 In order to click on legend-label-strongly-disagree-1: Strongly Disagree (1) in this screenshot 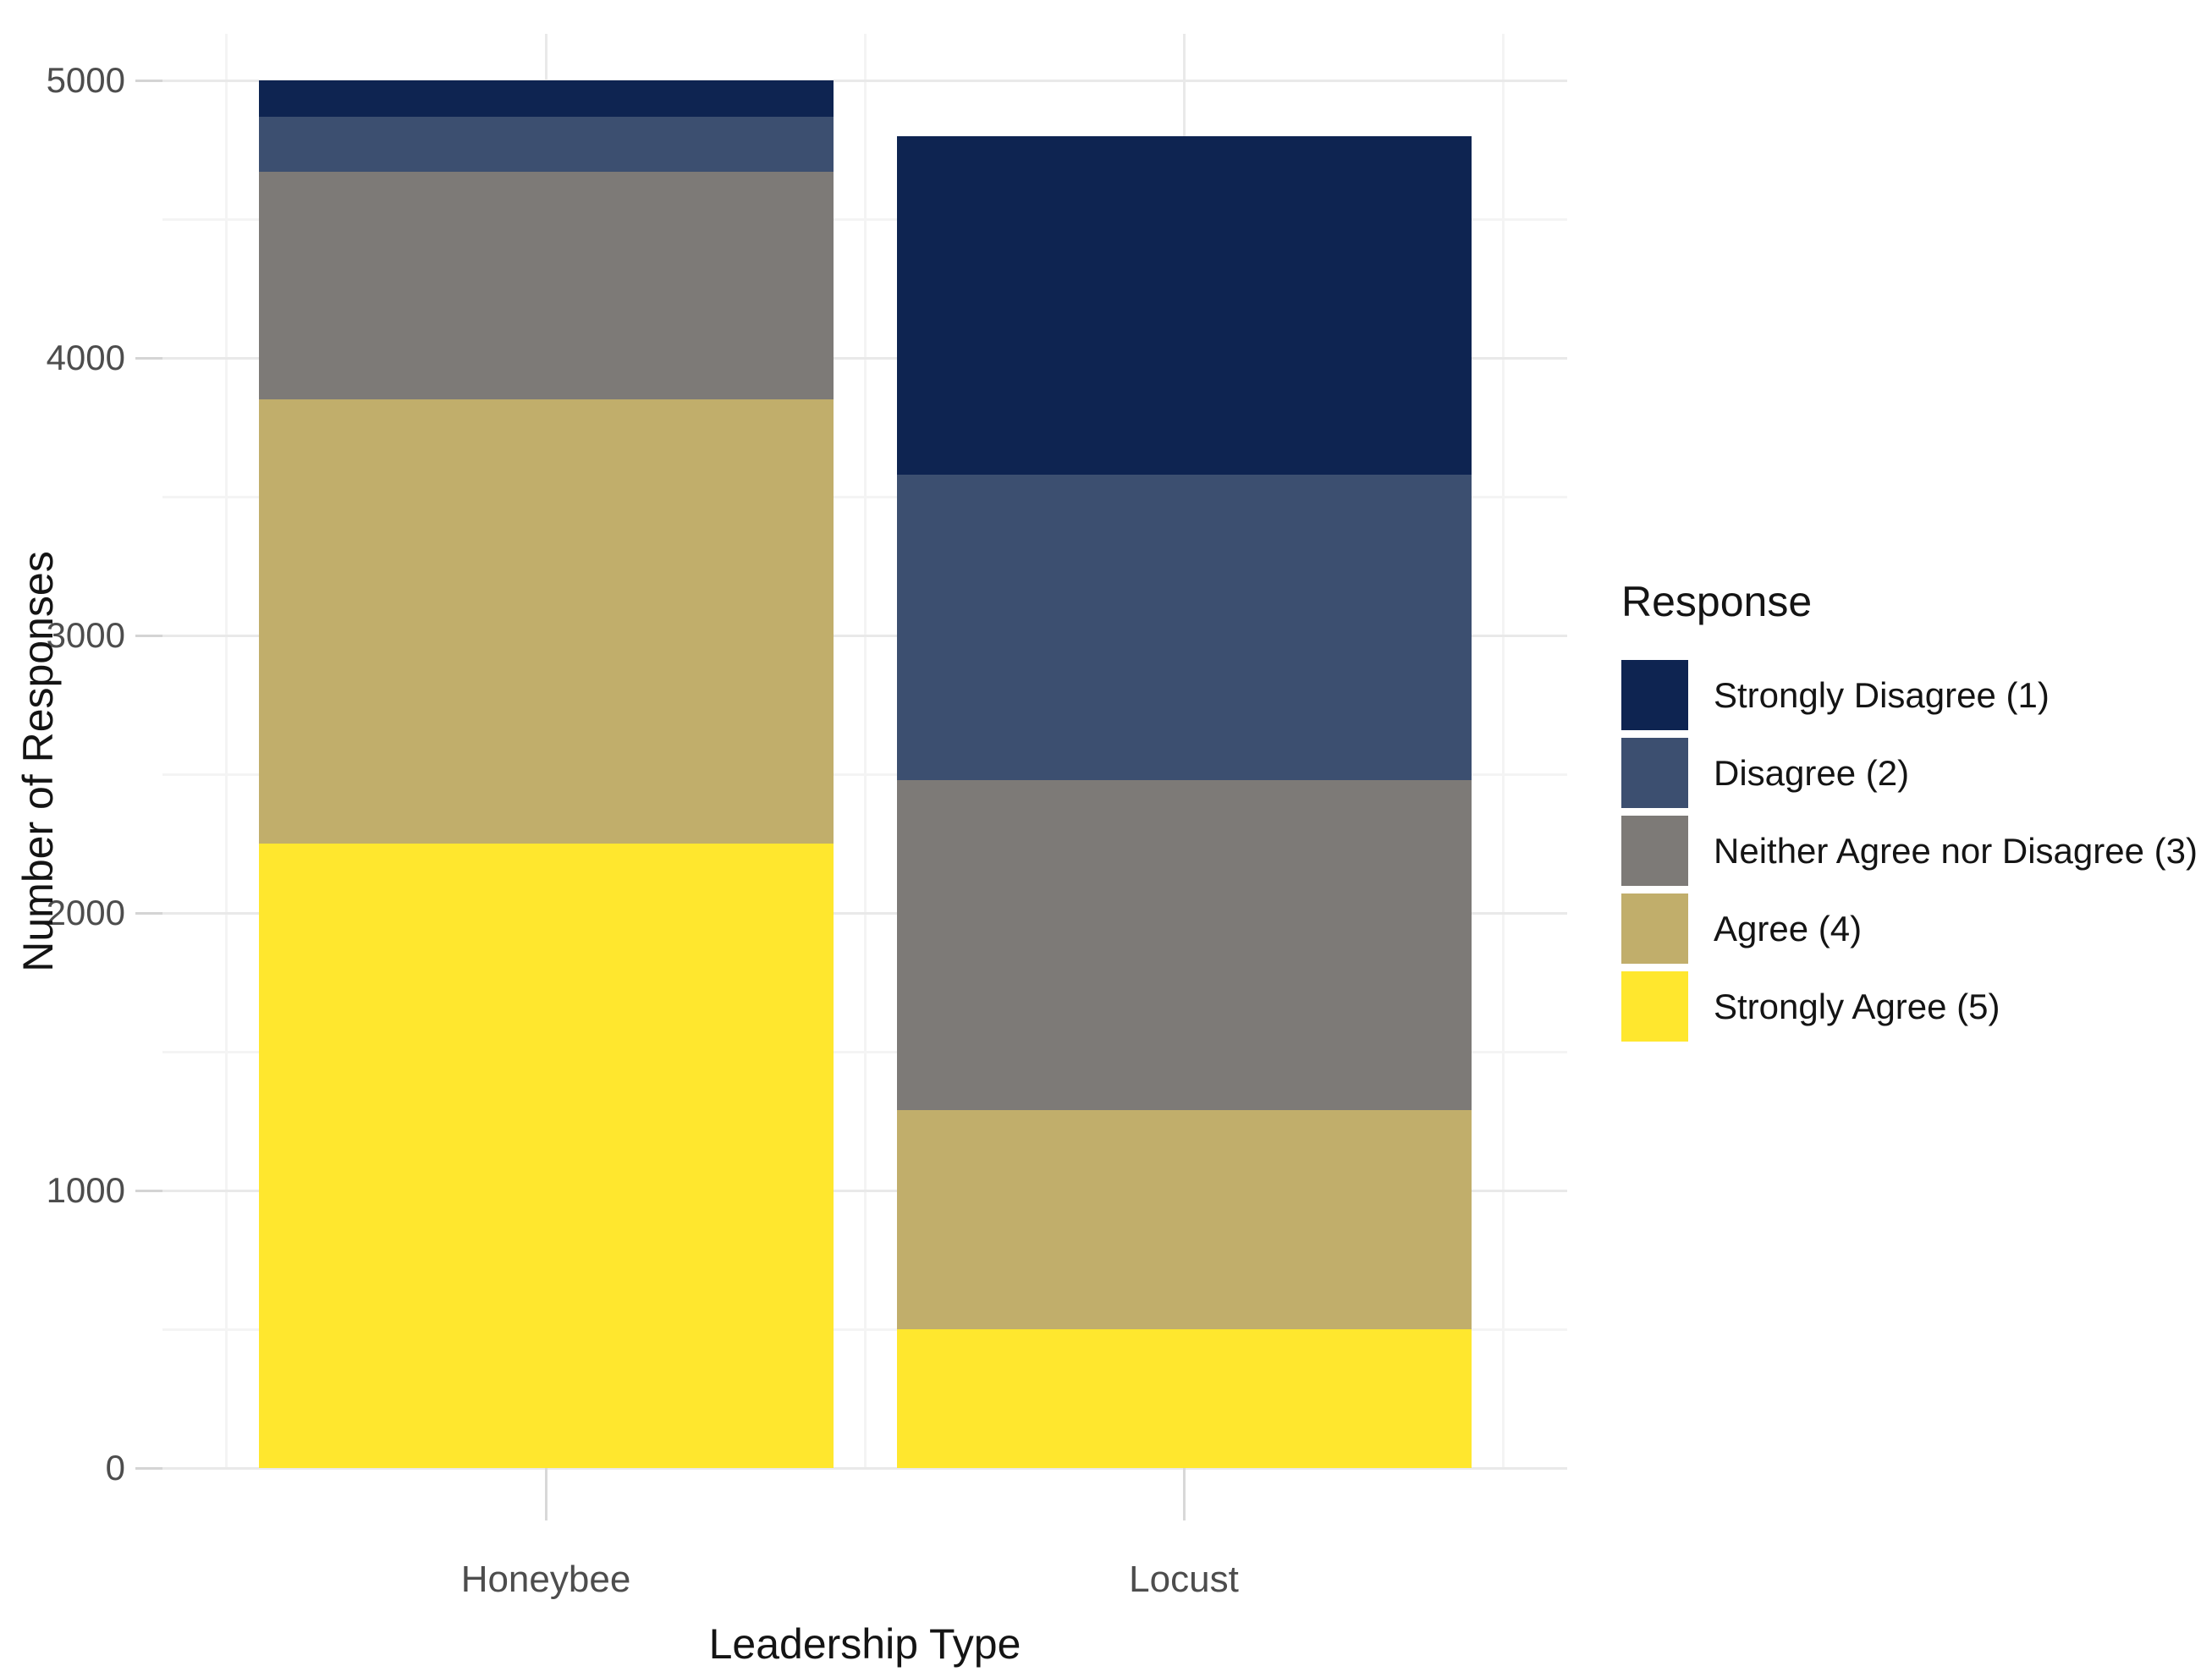, I will do `click(1882, 694)`.